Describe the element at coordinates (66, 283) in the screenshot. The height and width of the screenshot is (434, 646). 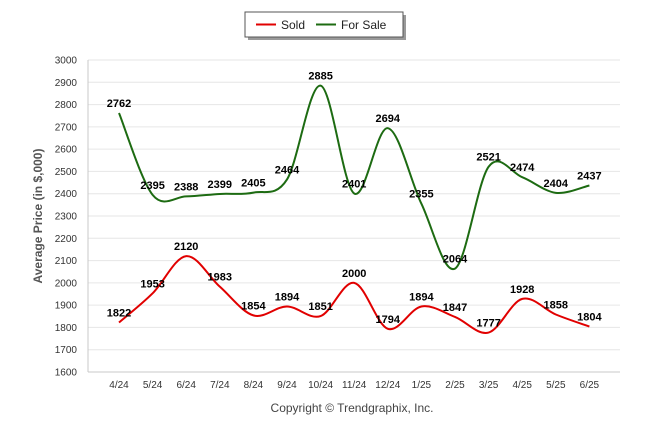
I see `y-tick-label: 2000` at that location.